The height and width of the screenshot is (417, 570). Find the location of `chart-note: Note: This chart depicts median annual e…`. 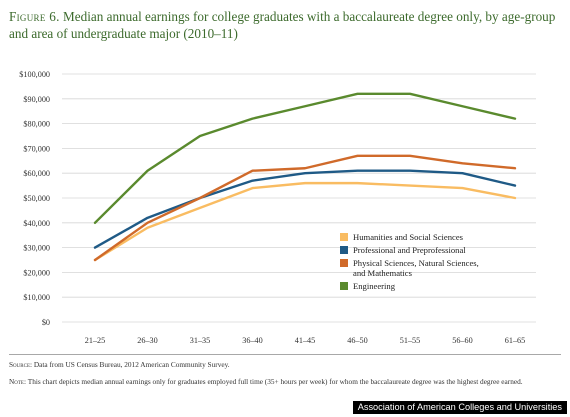

chart-note: Note: This chart depicts median annual e… is located at coordinates (285, 382).